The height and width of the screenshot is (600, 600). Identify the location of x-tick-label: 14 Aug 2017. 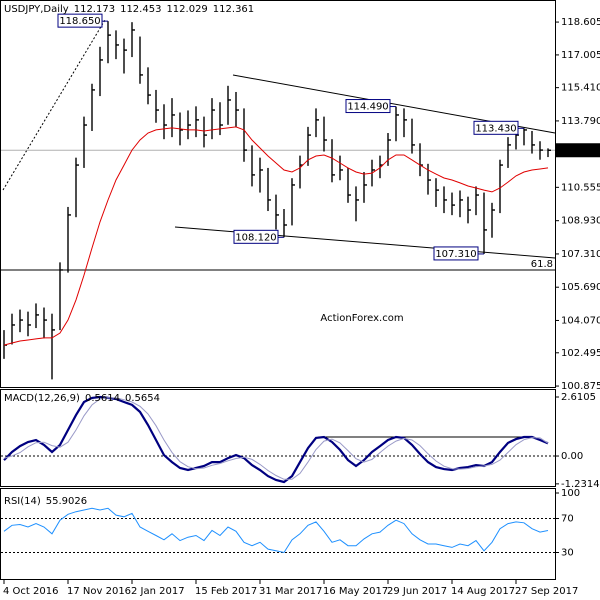
(483, 591).